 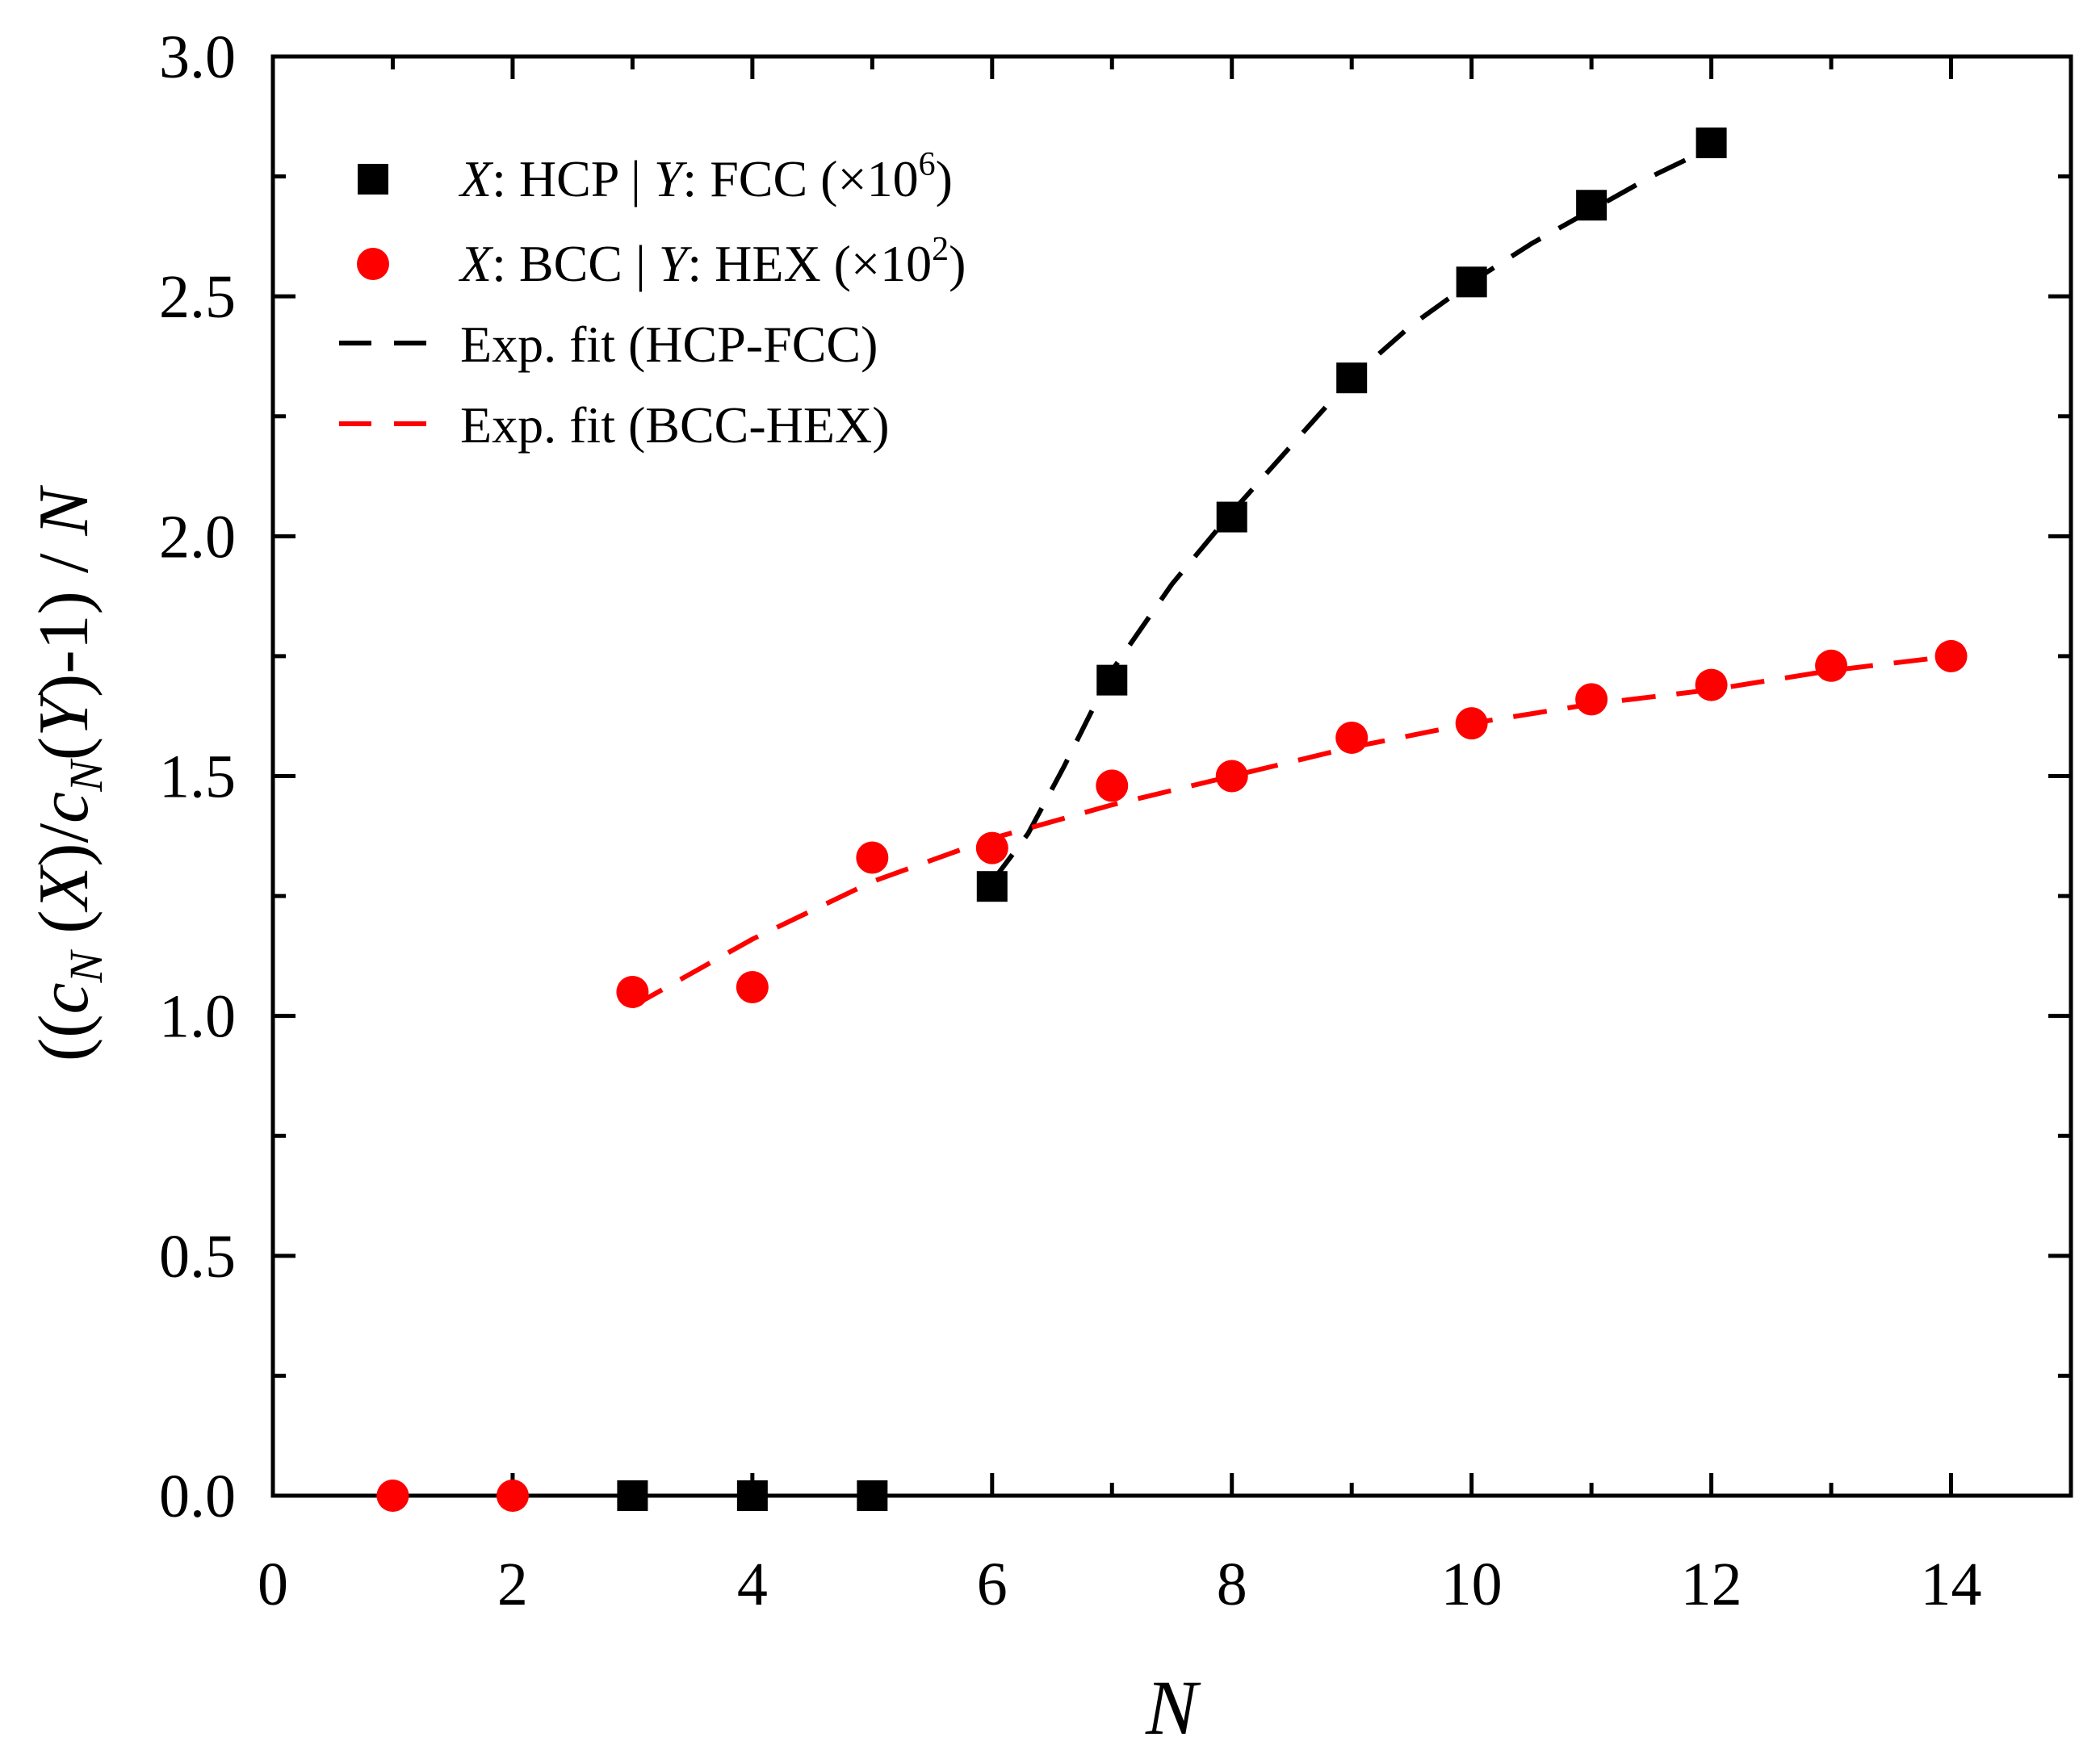 I want to click on legend-label-part: : HCP |, so click(x=573, y=179).